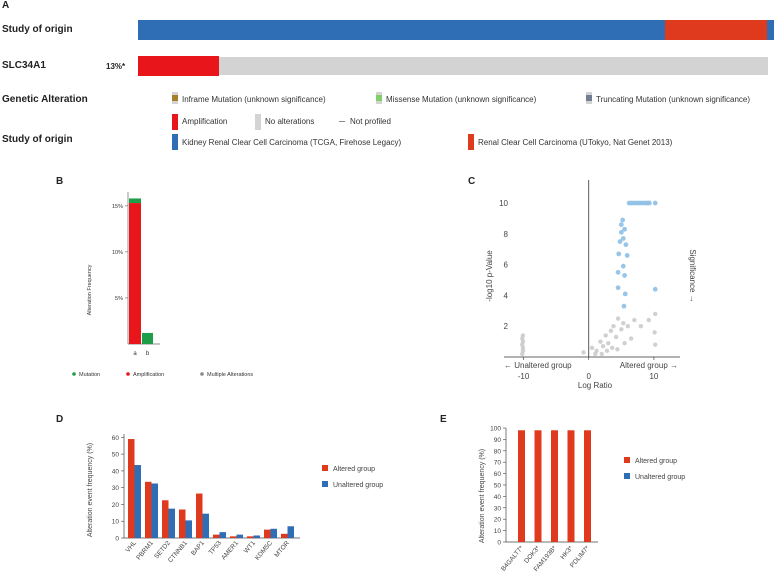 The height and width of the screenshot is (578, 783). Describe the element at coordinates (60, 181) in the screenshot. I see `panel-b-letter: B` at that location.